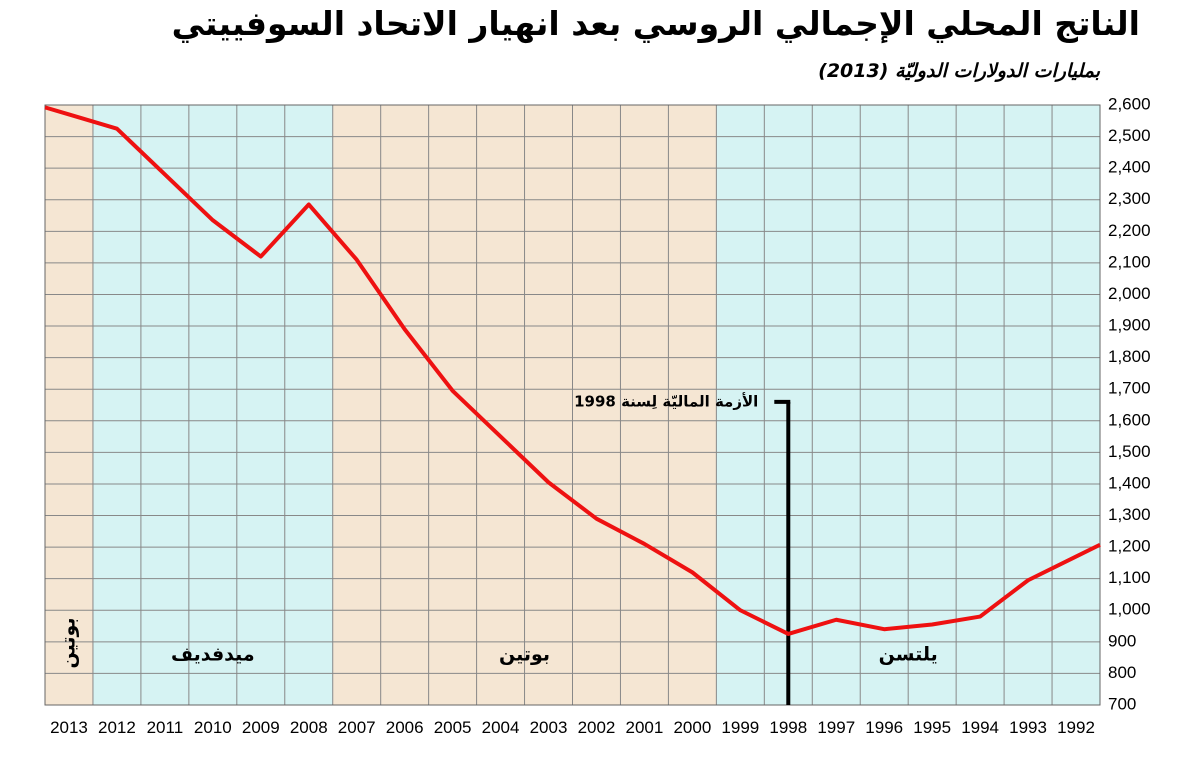  I want to click on y-tick-label: 700, so click(1122, 703).